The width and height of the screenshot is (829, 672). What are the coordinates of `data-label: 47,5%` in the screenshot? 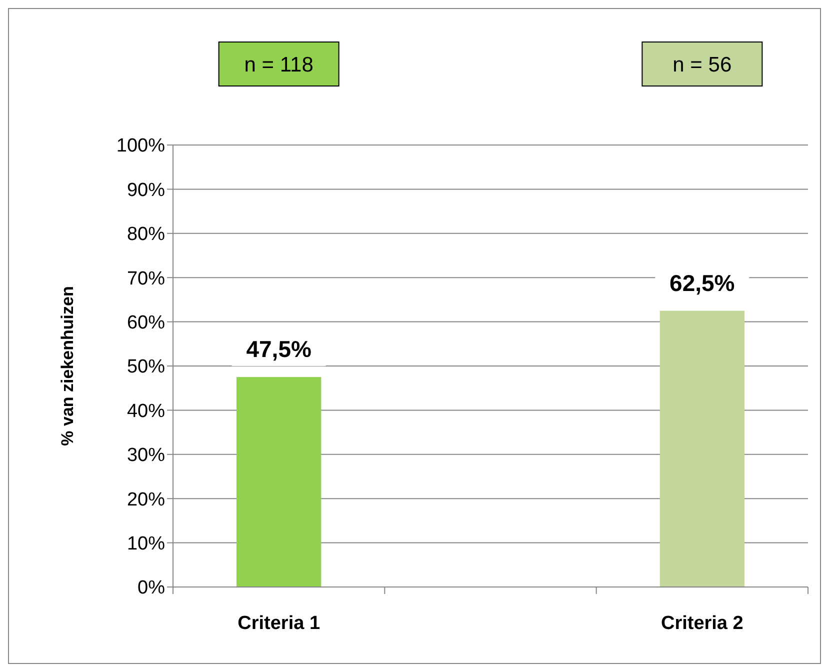 It's located at (279, 349).